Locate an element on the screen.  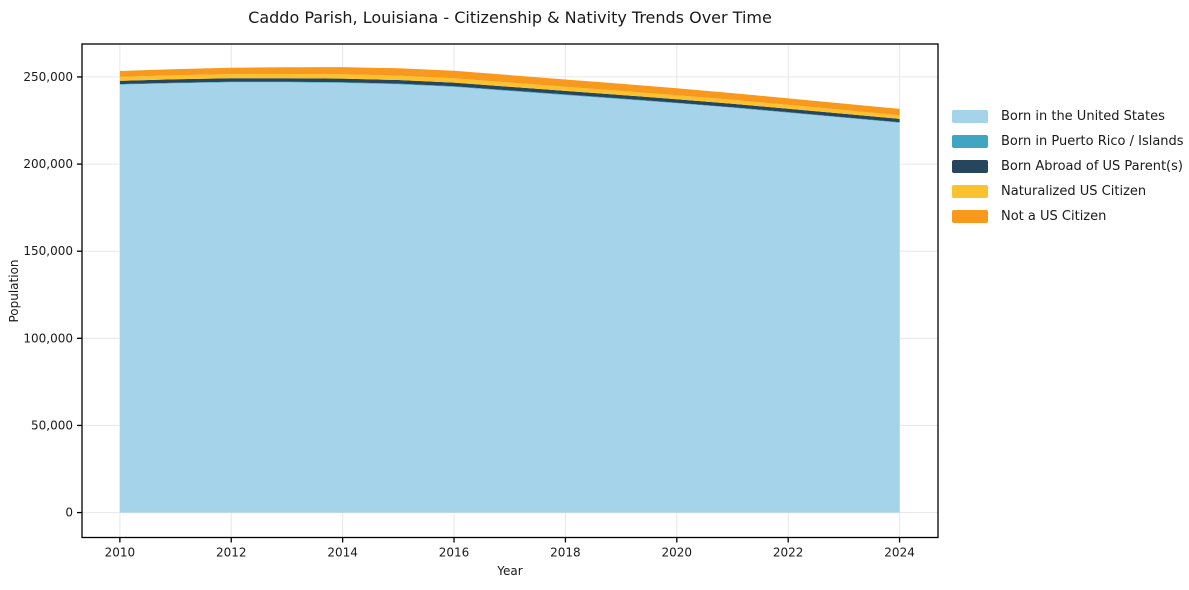
y-tick-label: 100,000 is located at coordinates (48, 338).